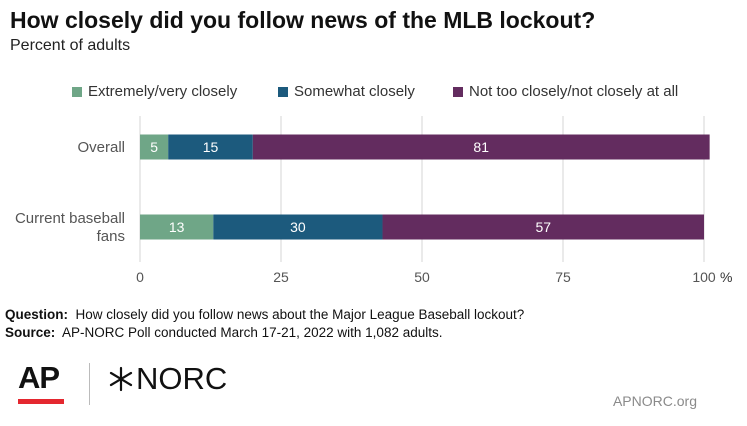  Describe the element at coordinates (574, 91) in the screenshot. I see `legend-label-not-too: Not too closely/not closely at all` at that location.